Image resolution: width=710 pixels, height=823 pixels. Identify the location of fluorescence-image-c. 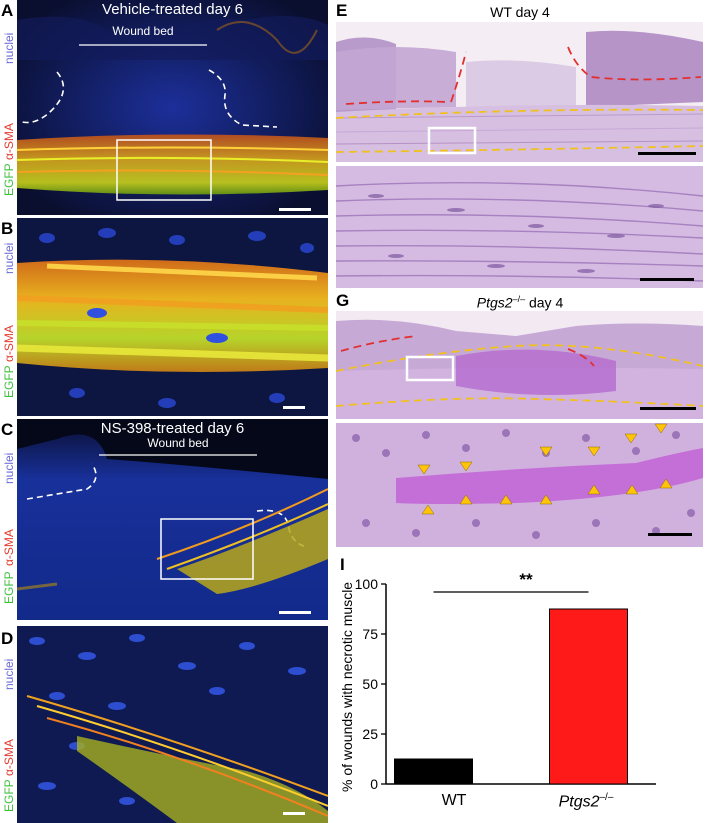
(172, 519).